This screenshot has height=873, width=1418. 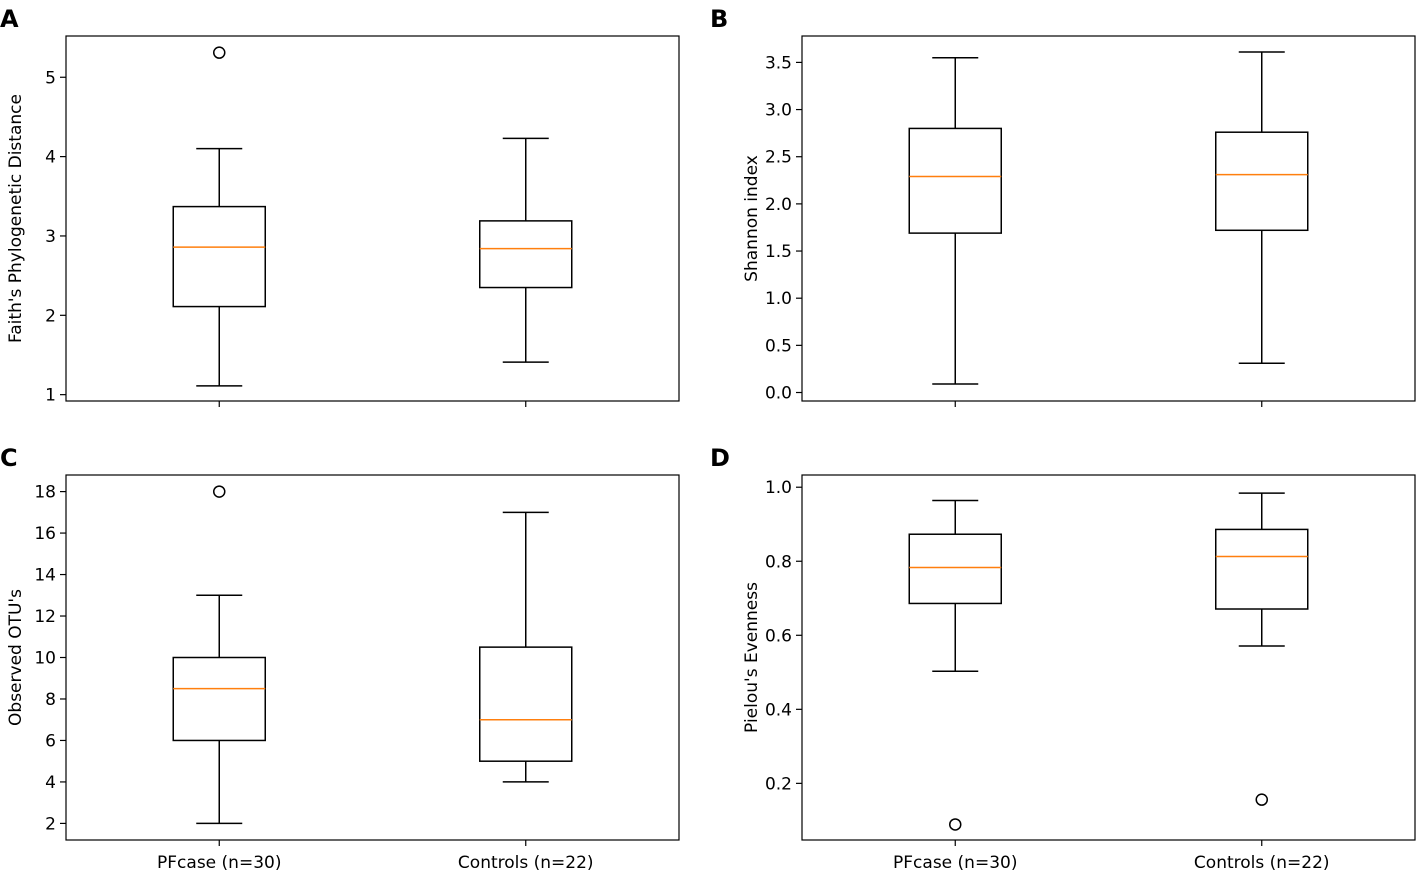 What do you see at coordinates (752, 218) in the screenshot?
I see `y-axis-label: Shannon index` at bounding box center [752, 218].